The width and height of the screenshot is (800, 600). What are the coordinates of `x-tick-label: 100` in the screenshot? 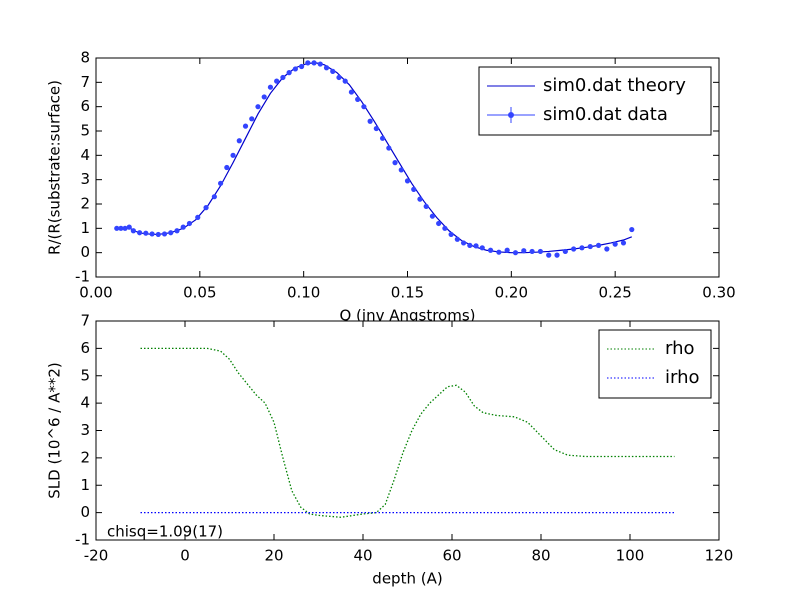 It's located at (630, 556).